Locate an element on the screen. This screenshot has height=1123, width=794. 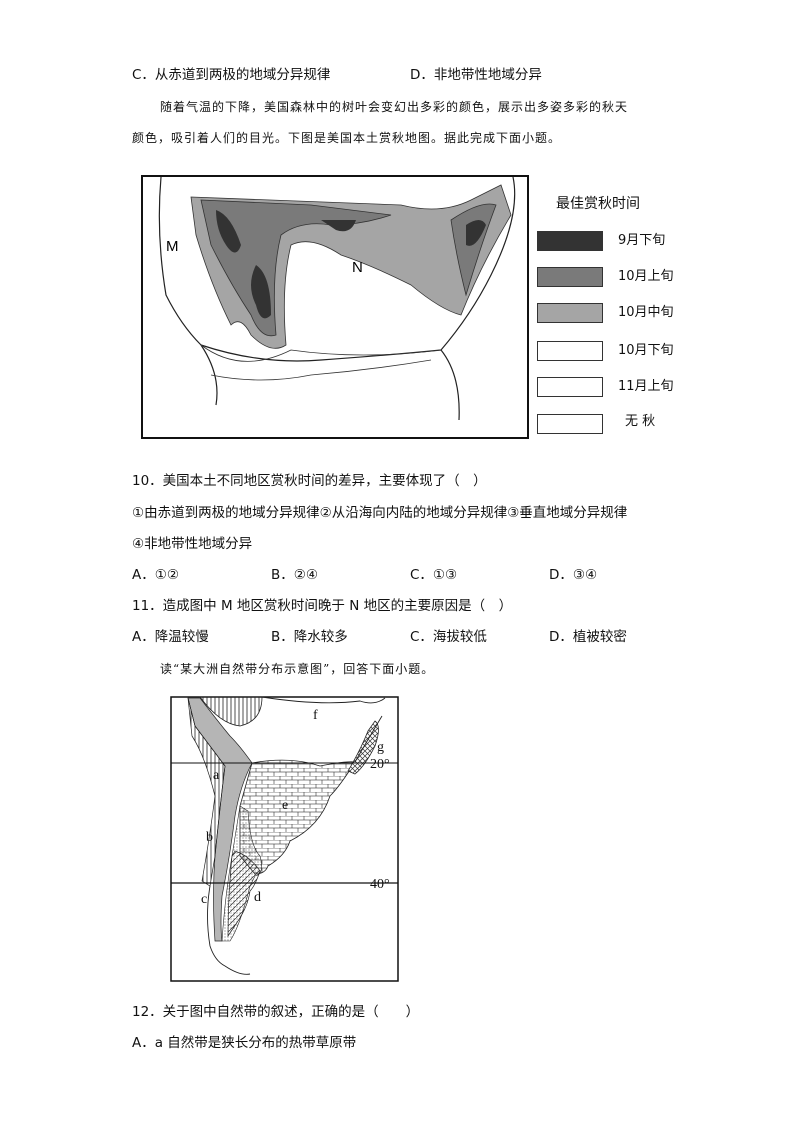
q10-stem: 10．美国本土不同地区赏秋时间的差异，主要体现了（ ） is located at coordinates (309, 481).